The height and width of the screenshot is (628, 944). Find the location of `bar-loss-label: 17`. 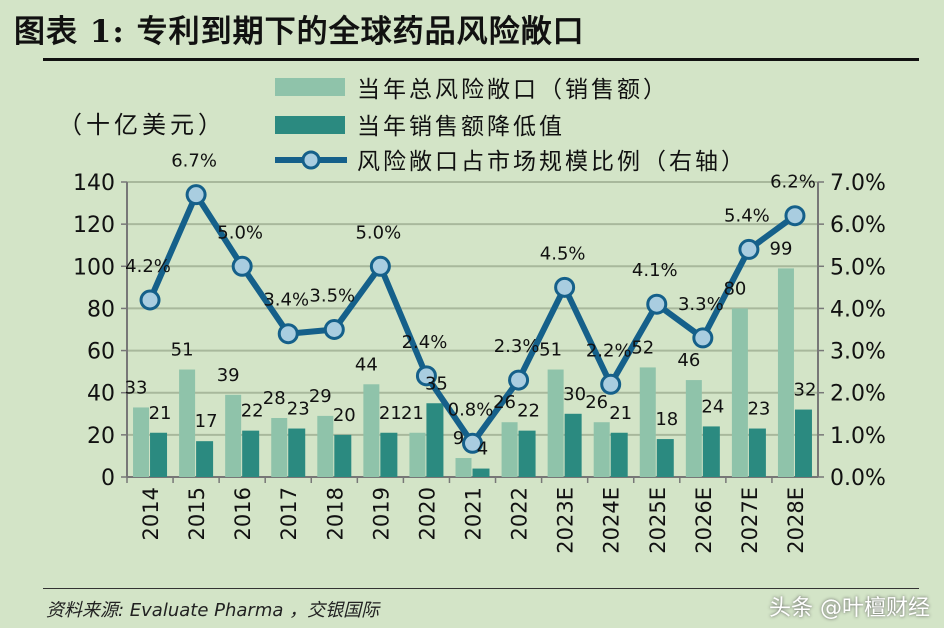

bar-loss-label: 17 is located at coordinates (206, 421).